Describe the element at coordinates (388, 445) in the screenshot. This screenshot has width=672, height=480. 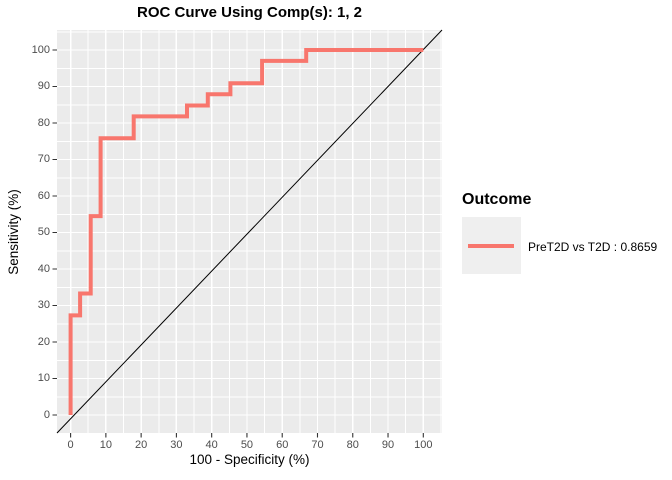
I see `x-tick-label: 90` at that location.